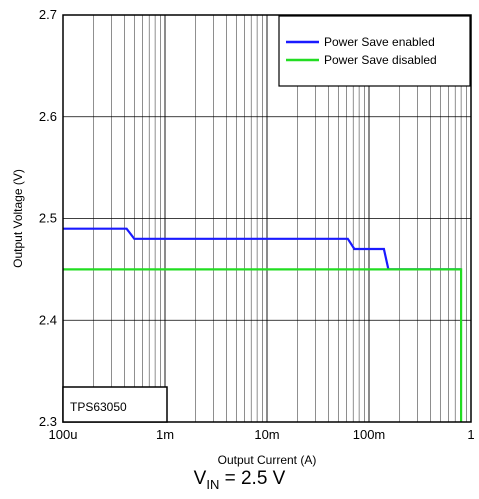 The width and height of the screenshot is (479, 499). I want to click on y-tick-label: 2.3, so click(48, 421).